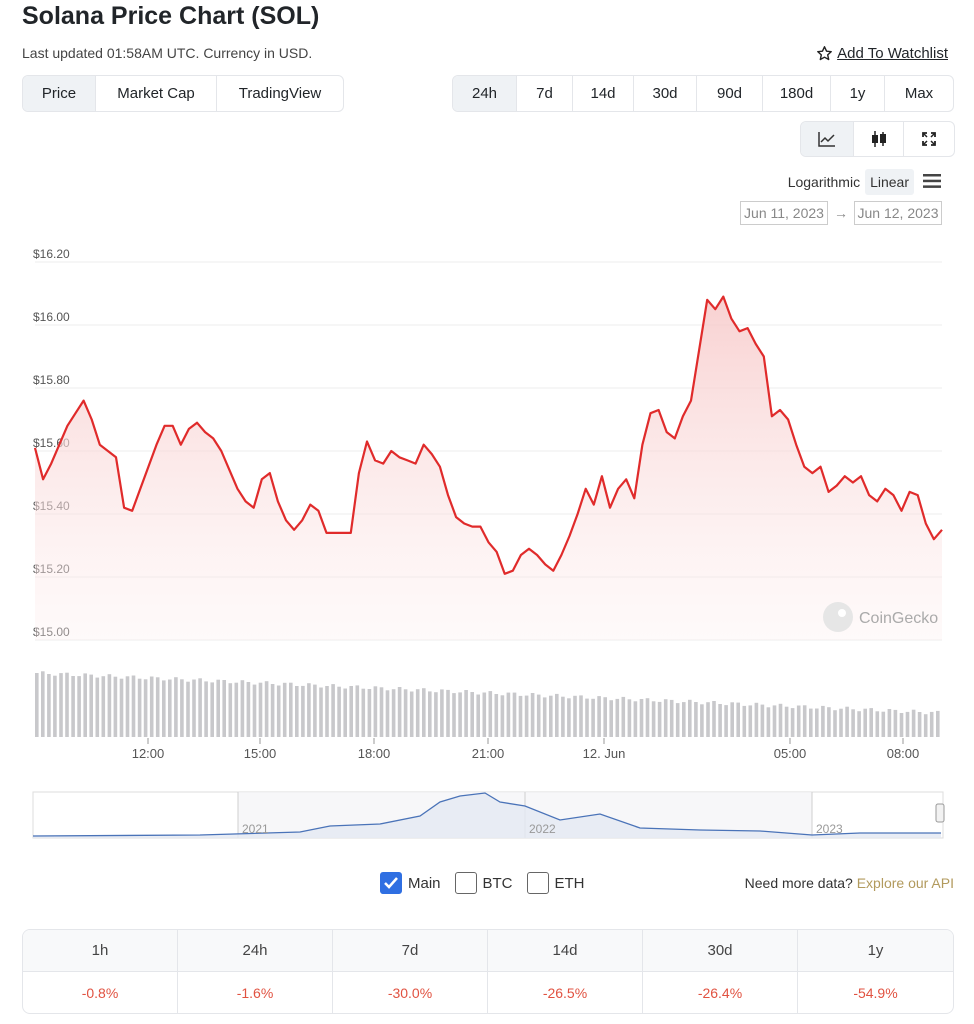 This screenshot has height=1024, width=974. I want to click on scale-logarithmic: Logarithmic, so click(824, 182).